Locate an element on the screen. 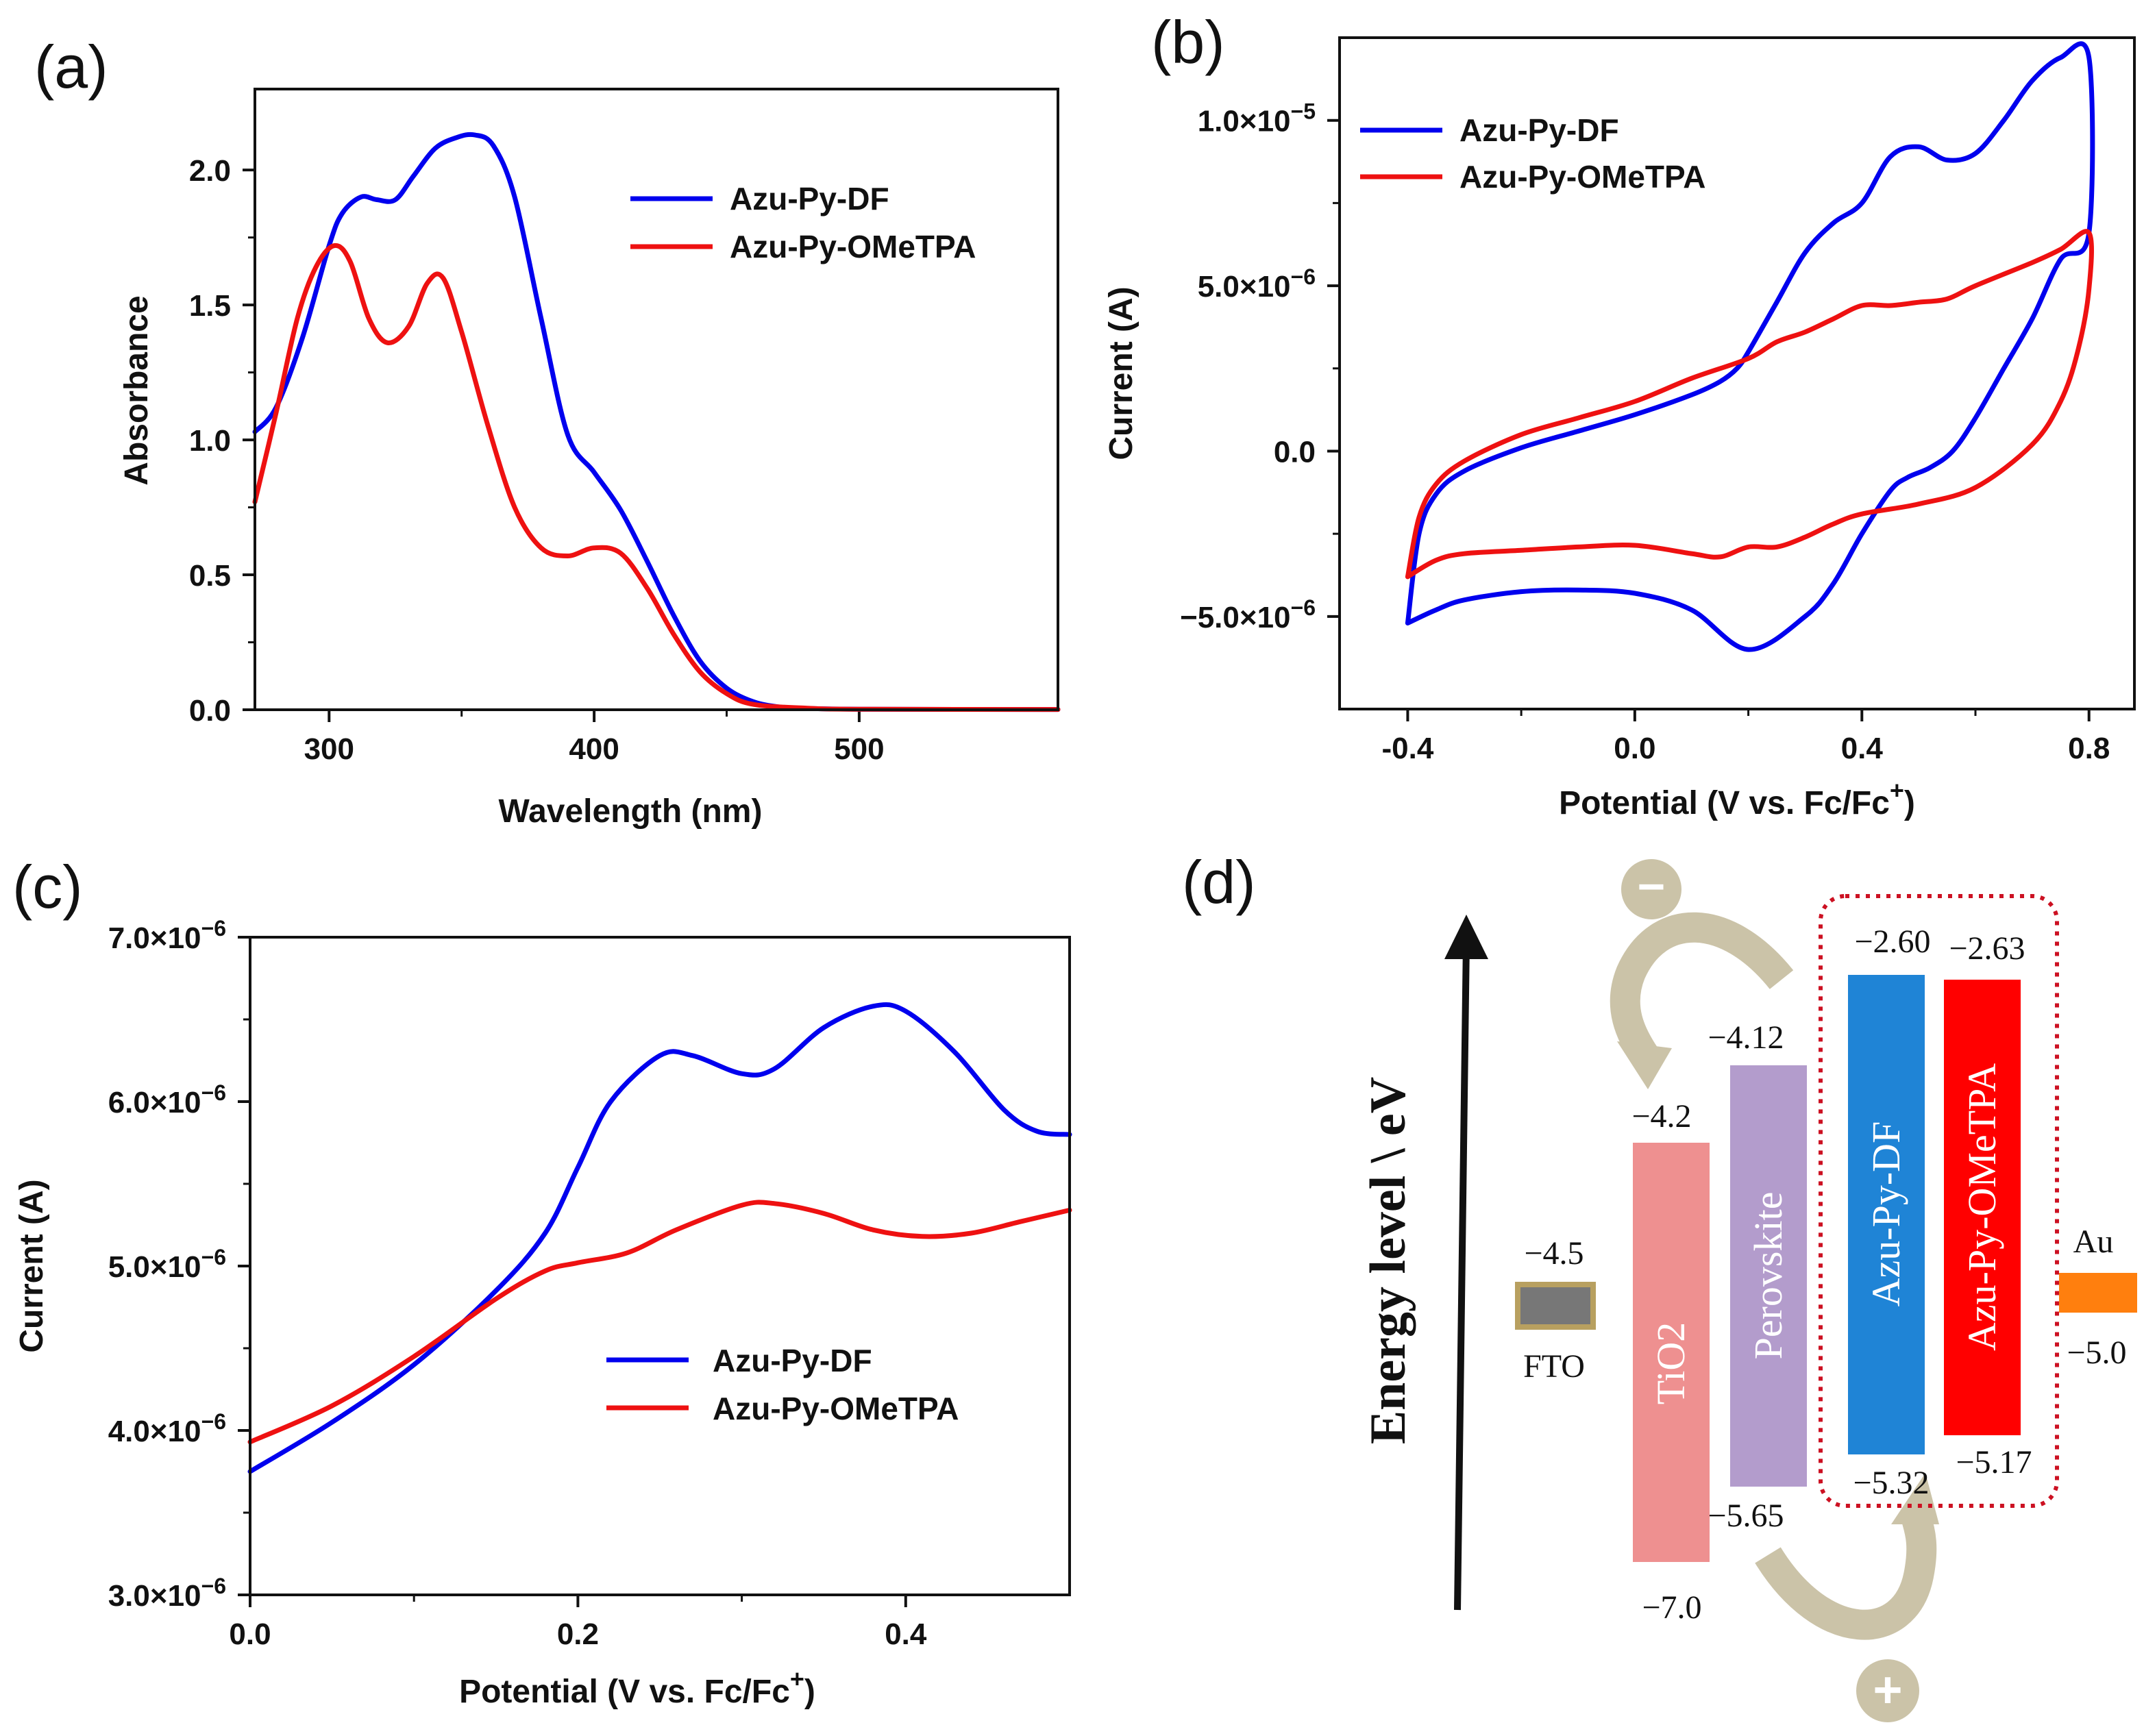  panel-a-frame is located at coordinates (656, 399).